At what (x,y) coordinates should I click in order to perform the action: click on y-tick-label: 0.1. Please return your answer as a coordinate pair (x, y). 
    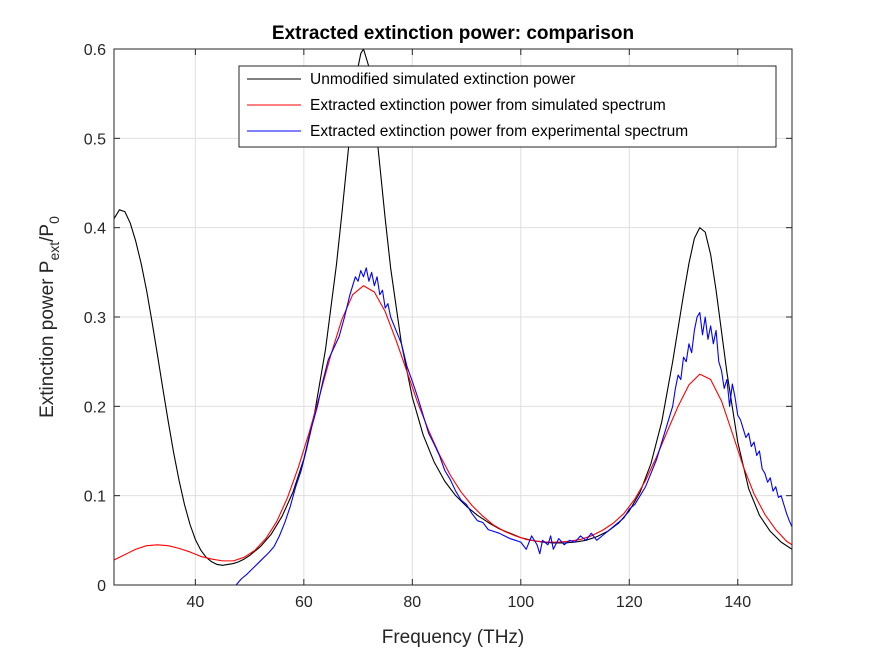
    Looking at the image, I should click on (95, 497).